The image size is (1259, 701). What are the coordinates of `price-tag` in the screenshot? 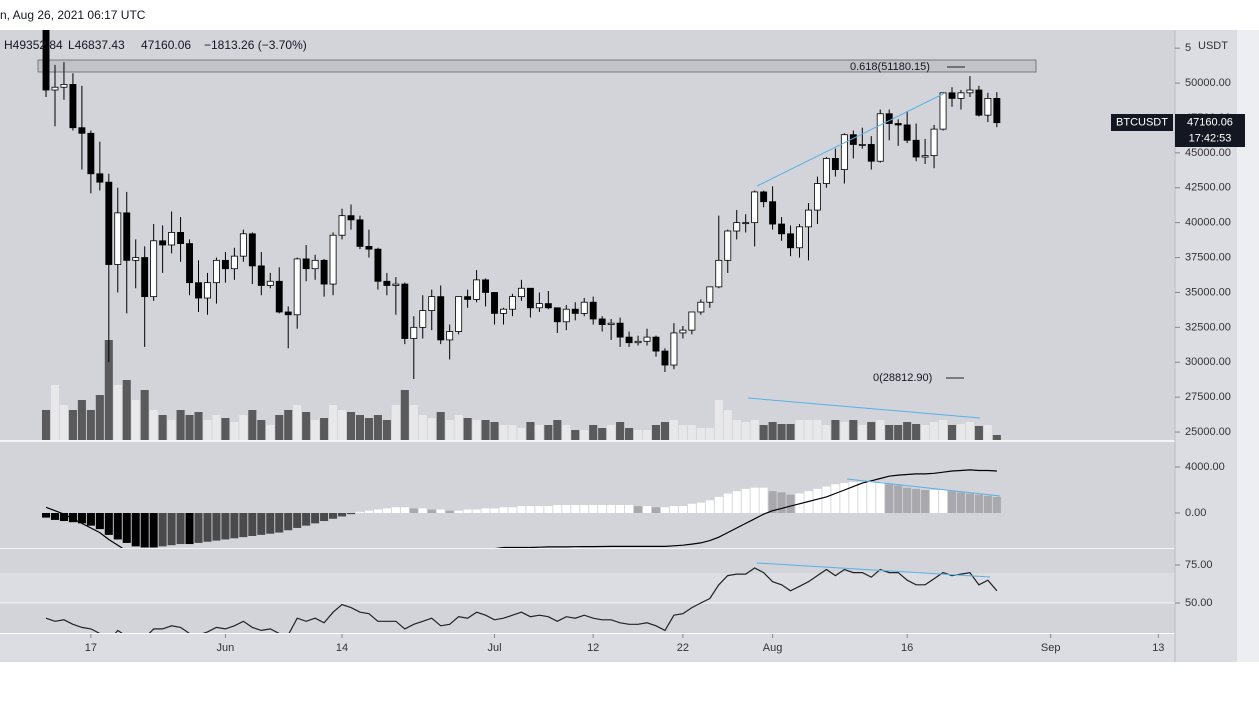 It's located at (1210, 130).